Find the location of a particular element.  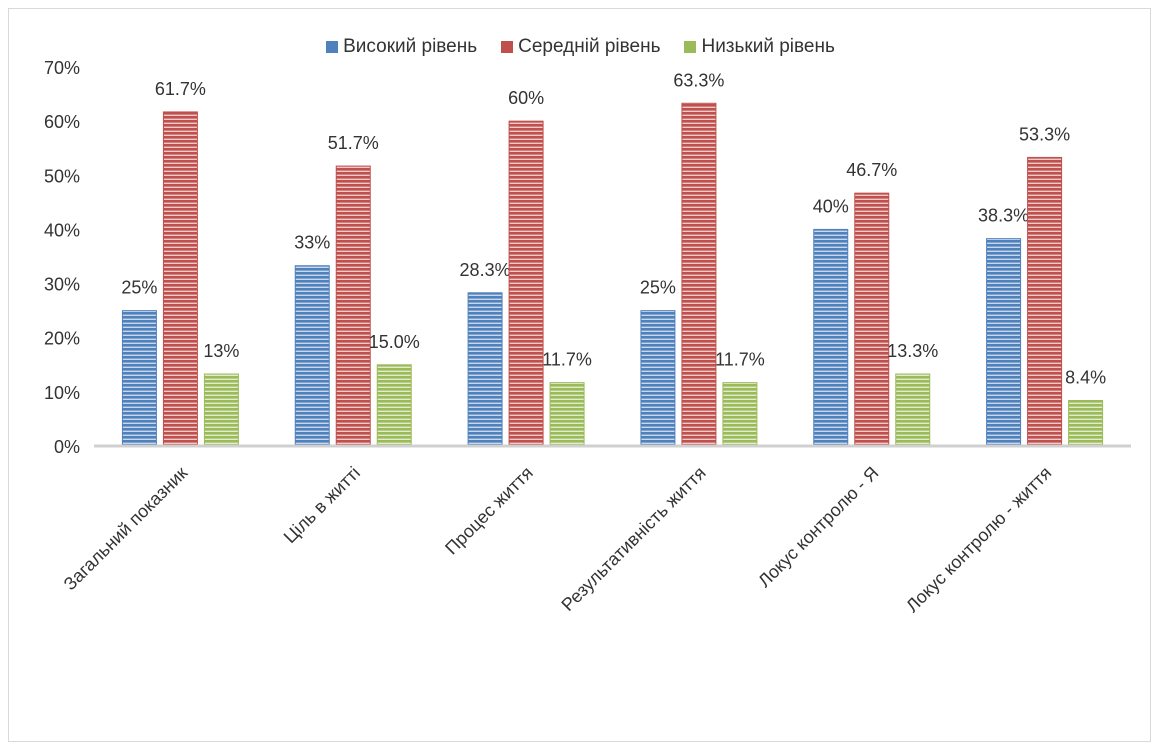

legend-item-low: Низький рівень is located at coordinates (759, 47).